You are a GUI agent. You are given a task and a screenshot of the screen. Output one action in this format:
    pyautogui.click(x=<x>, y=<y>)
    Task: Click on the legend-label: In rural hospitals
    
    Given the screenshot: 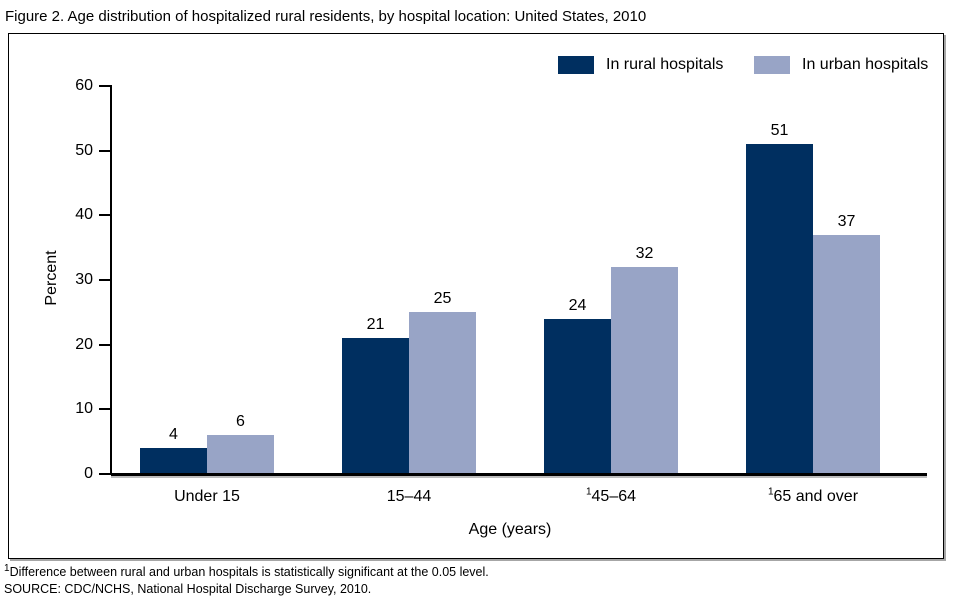 What is the action you would take?
    pyautogui.click(x=665, y=64)
    